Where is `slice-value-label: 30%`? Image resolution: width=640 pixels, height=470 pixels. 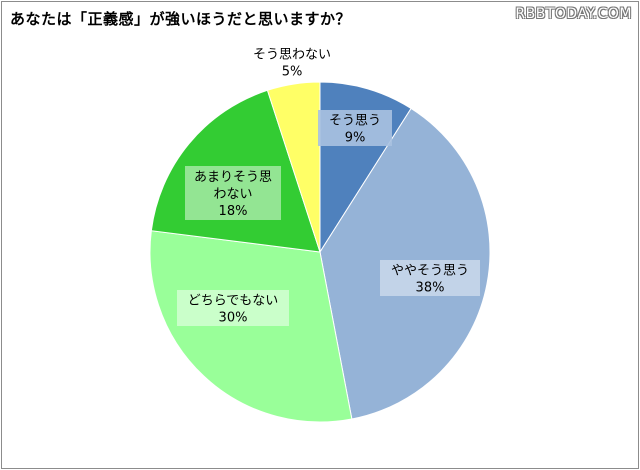
slice-value-label: 30% is located at coordinates (233, 318).